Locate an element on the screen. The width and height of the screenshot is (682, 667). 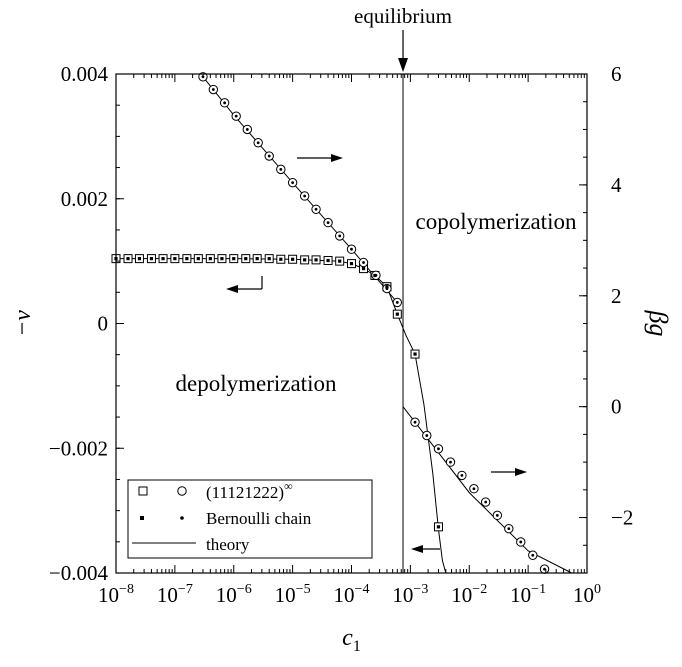
x-tick-label: 10⁻⁴ is located at coordinates (352, 594).